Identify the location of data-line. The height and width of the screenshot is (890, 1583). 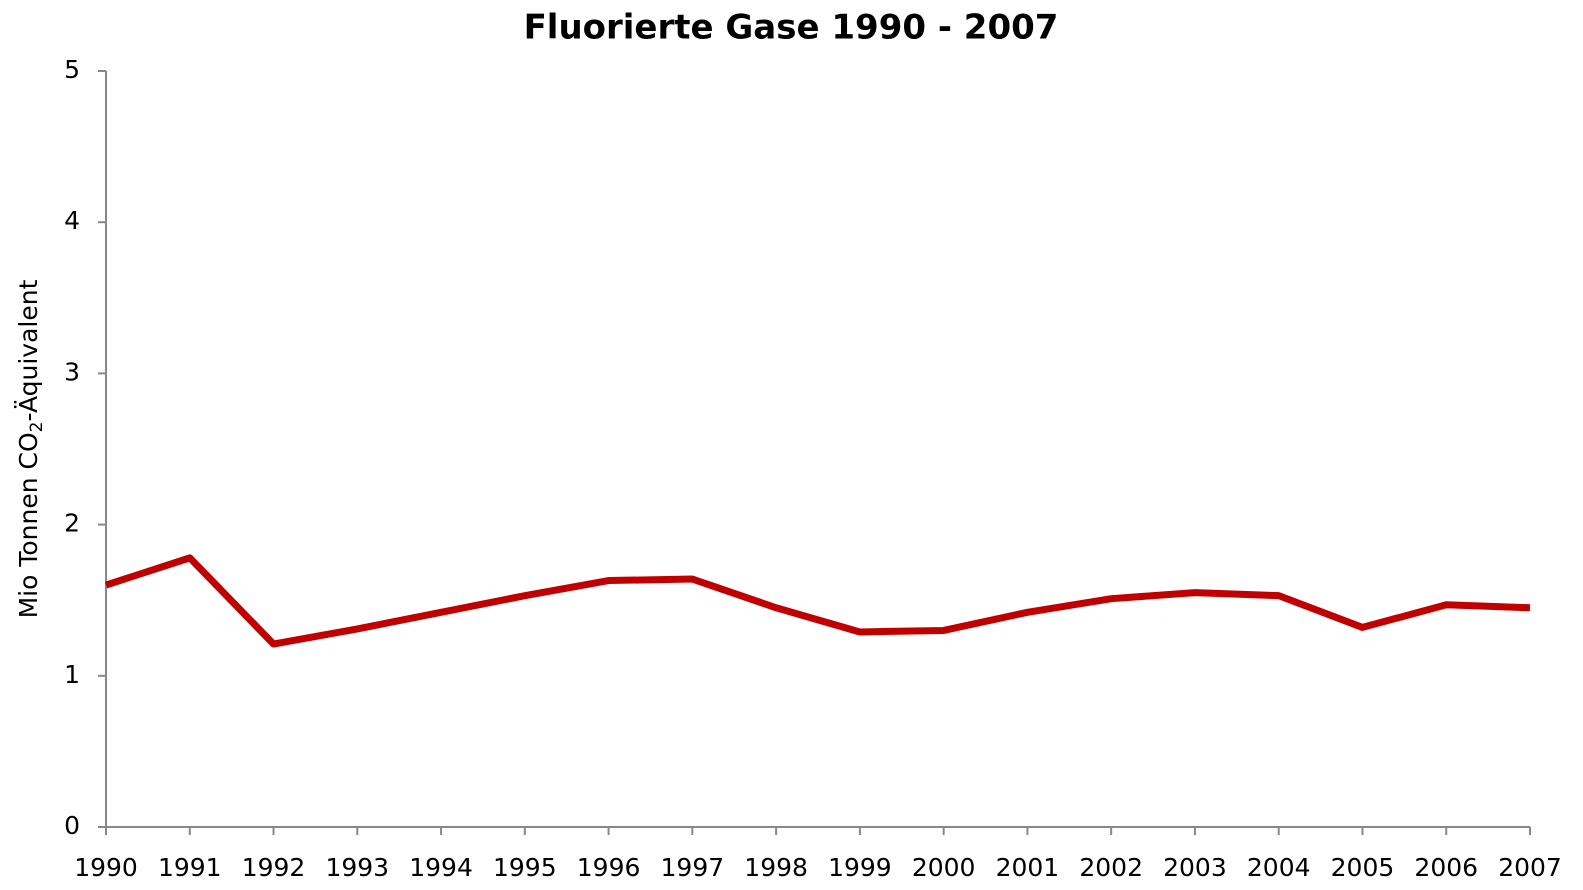
(817, 601).